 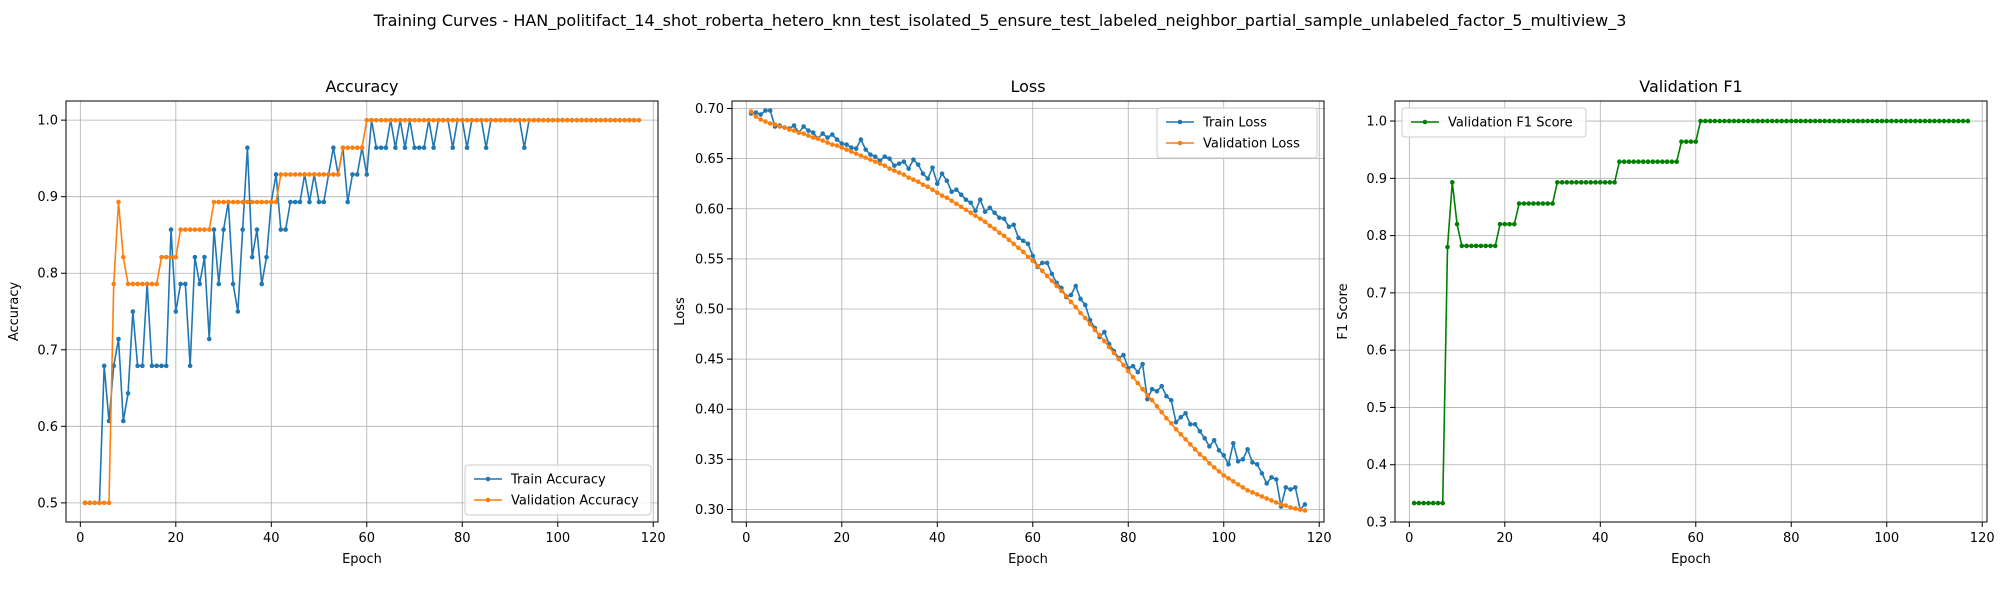 What do you see at coordinates (1376, 351) in the screenshot?
I see `y-tick-label: 0.6` at bounding box center [1376, 351].